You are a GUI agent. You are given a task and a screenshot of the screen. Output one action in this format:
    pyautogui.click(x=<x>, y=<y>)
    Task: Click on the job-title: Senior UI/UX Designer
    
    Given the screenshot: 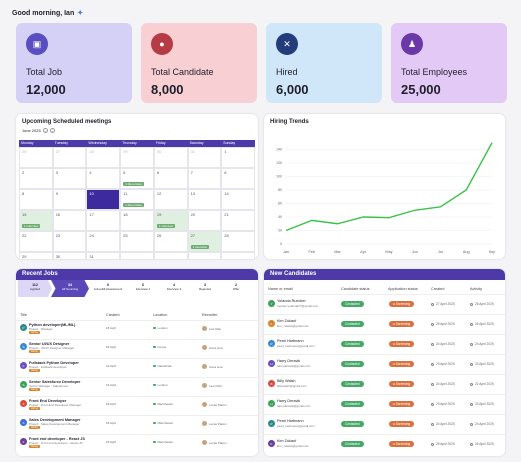 What is the action you would take?
    pyautogui.click(x=49, y=344)
    